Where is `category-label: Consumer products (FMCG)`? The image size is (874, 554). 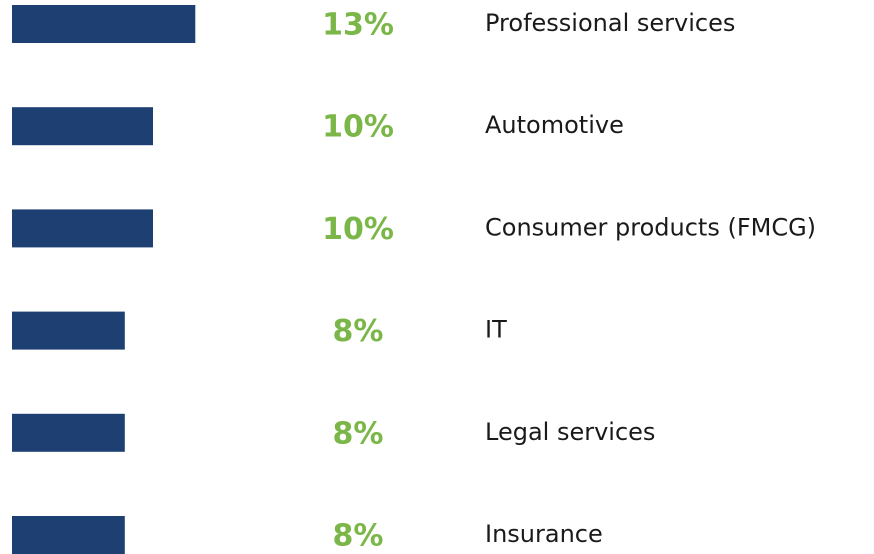
category-label: Consumer products (FMCG) is located at coordinates (650, 227).